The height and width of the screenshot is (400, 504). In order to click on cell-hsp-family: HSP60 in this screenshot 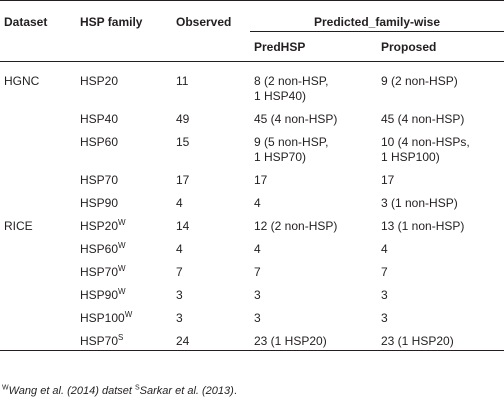, I will do `click(124, 148)`.